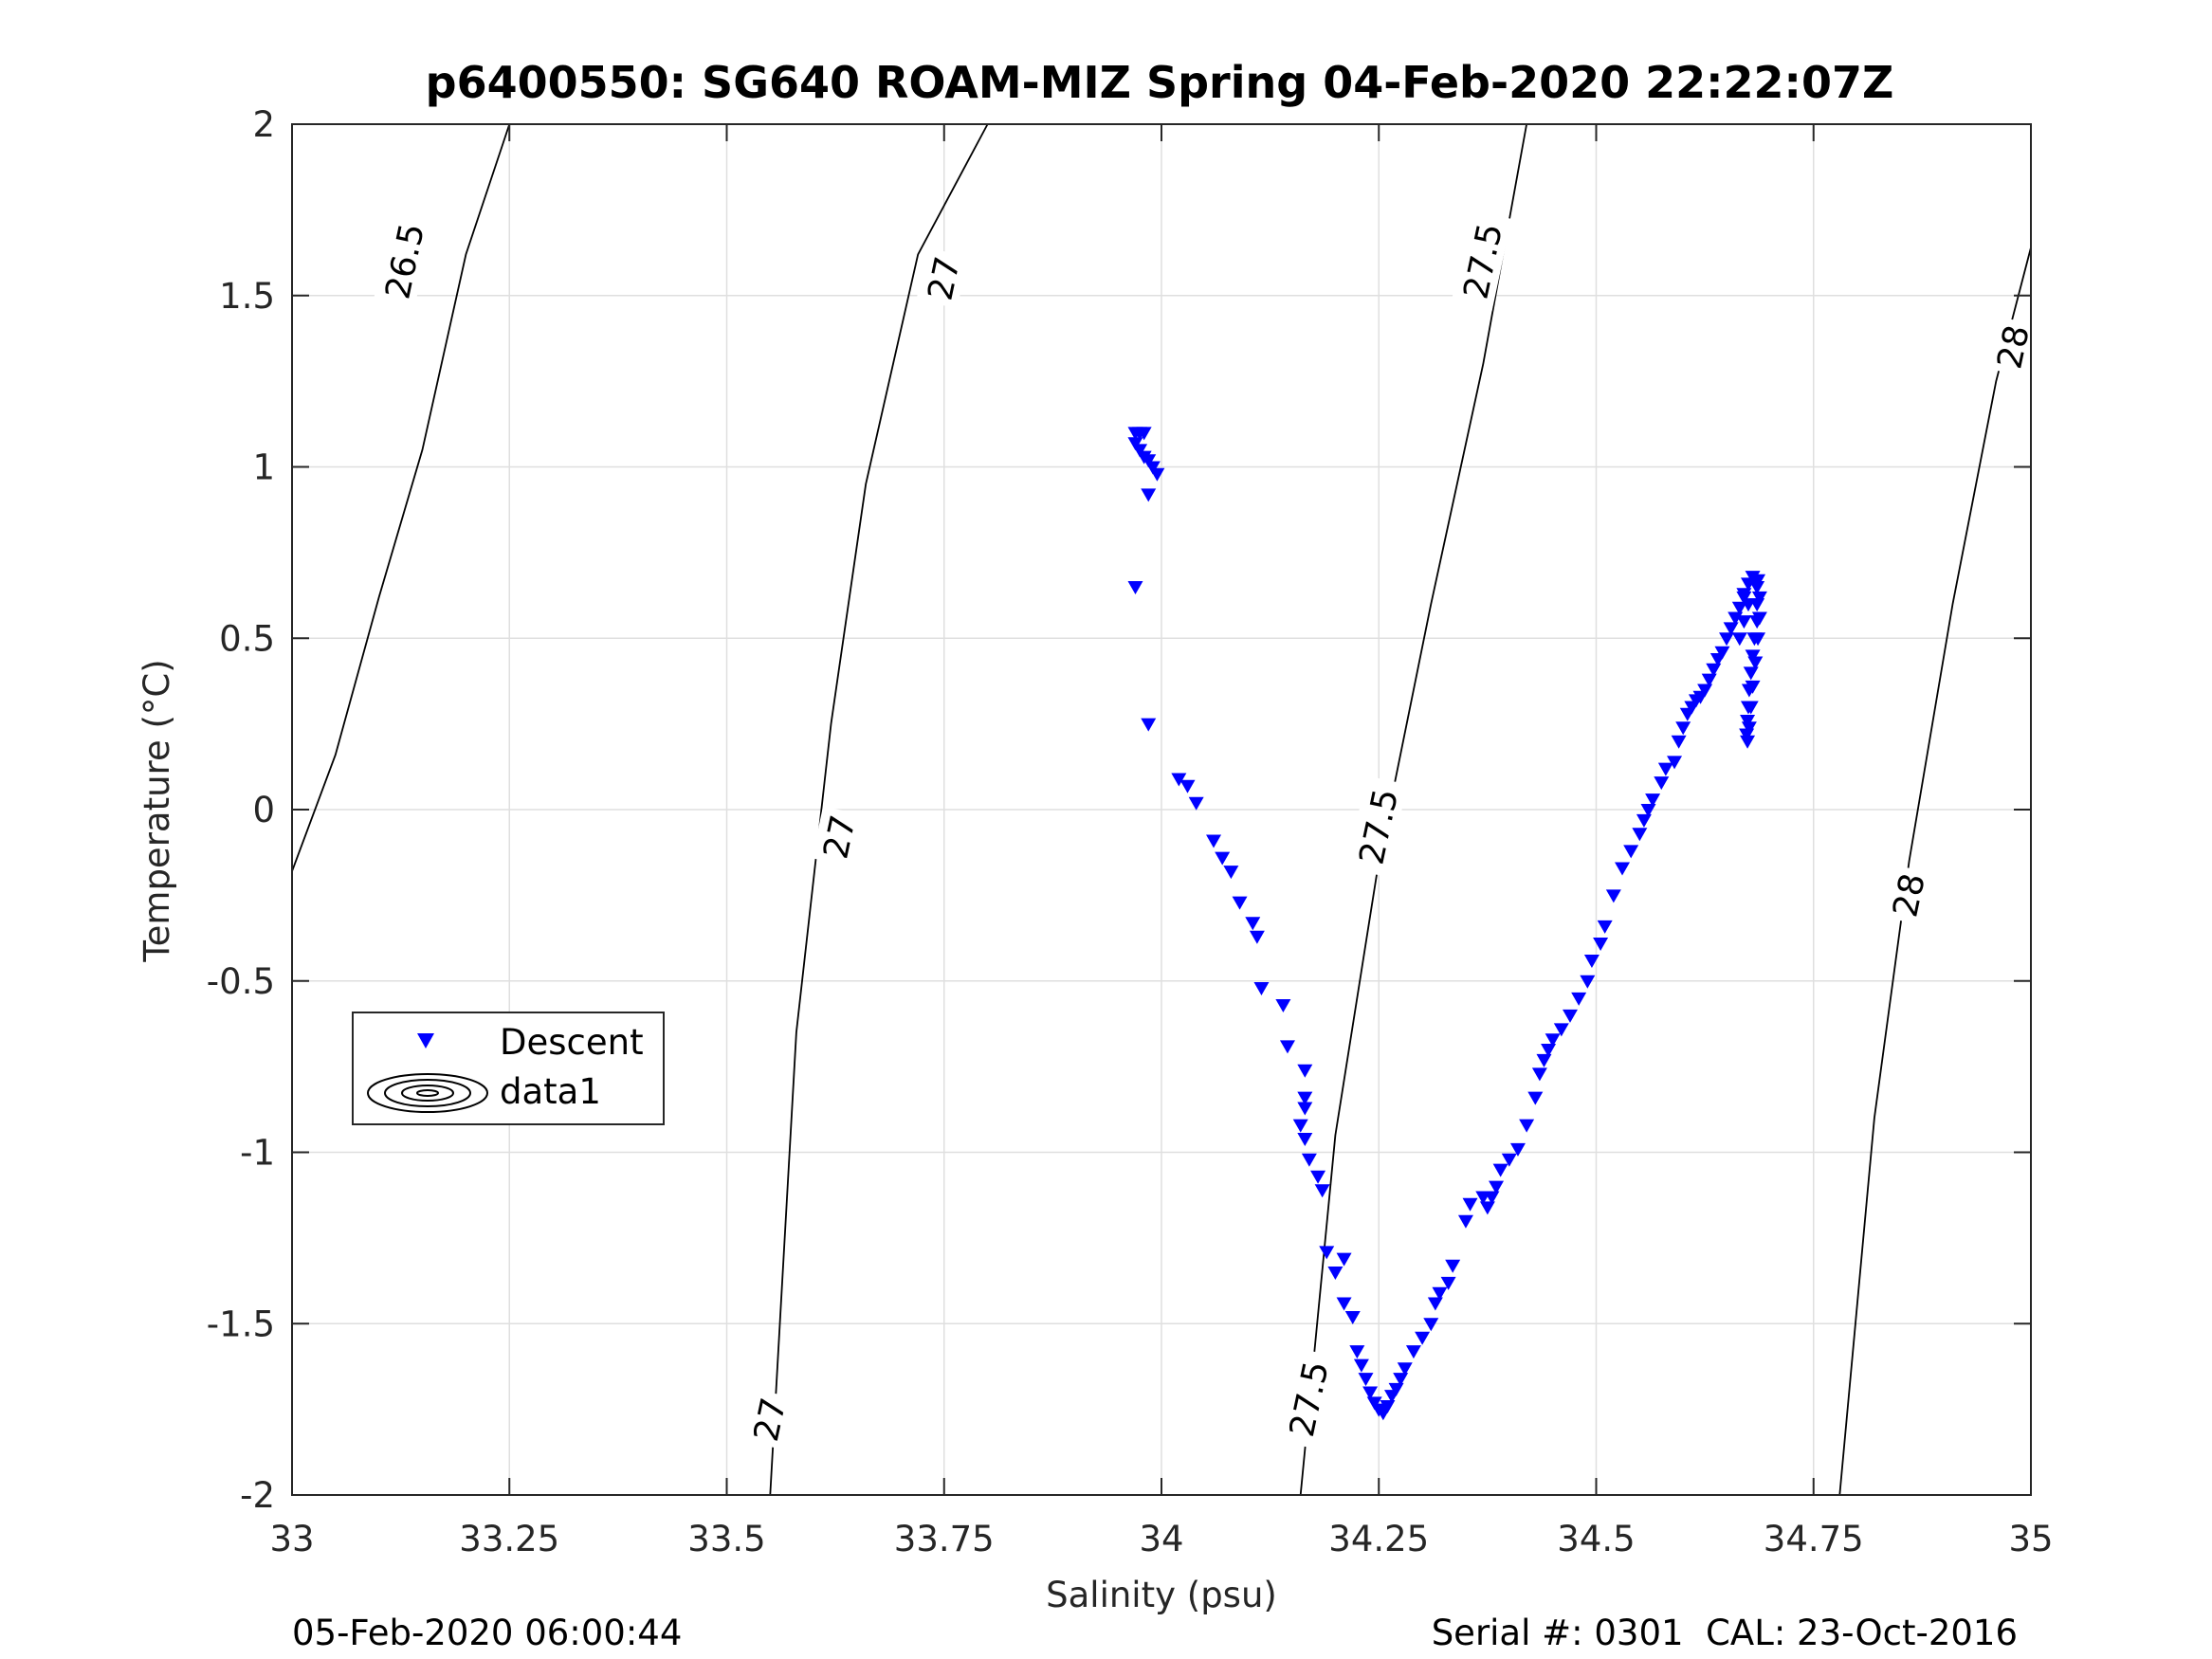  I want to click on x-tick-label: 34, so click(1161, 1539).